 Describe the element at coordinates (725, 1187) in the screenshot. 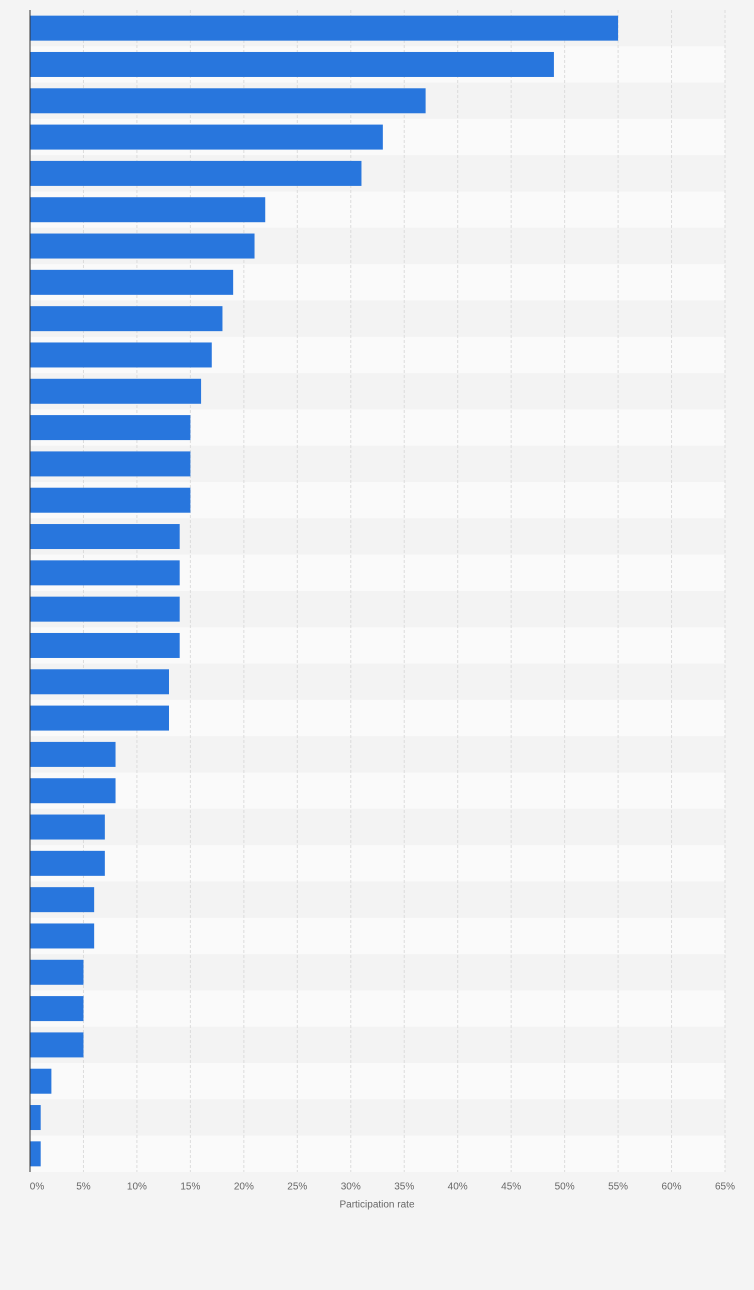

I see `x-tick-label: 65%` at that location.